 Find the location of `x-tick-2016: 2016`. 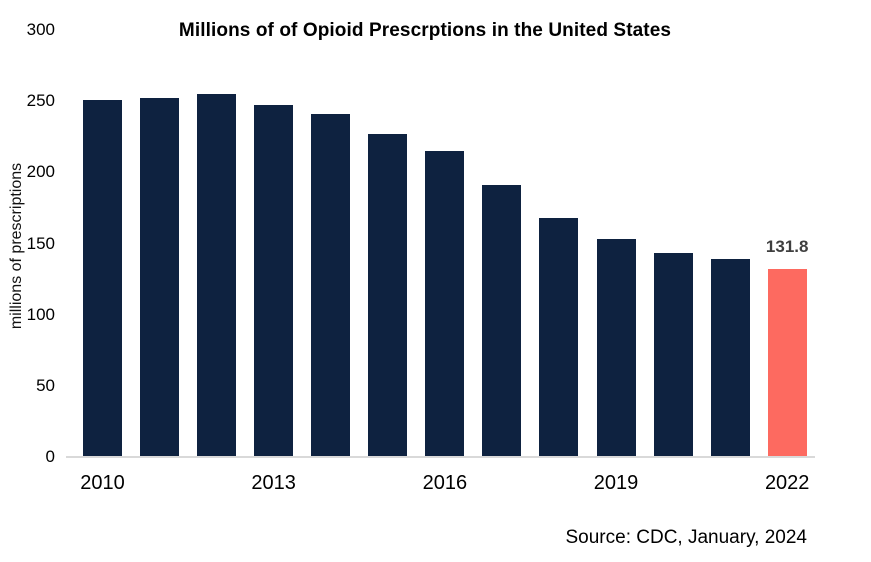

x-tick-2016: 2016 is located at coordinates (445, 483).